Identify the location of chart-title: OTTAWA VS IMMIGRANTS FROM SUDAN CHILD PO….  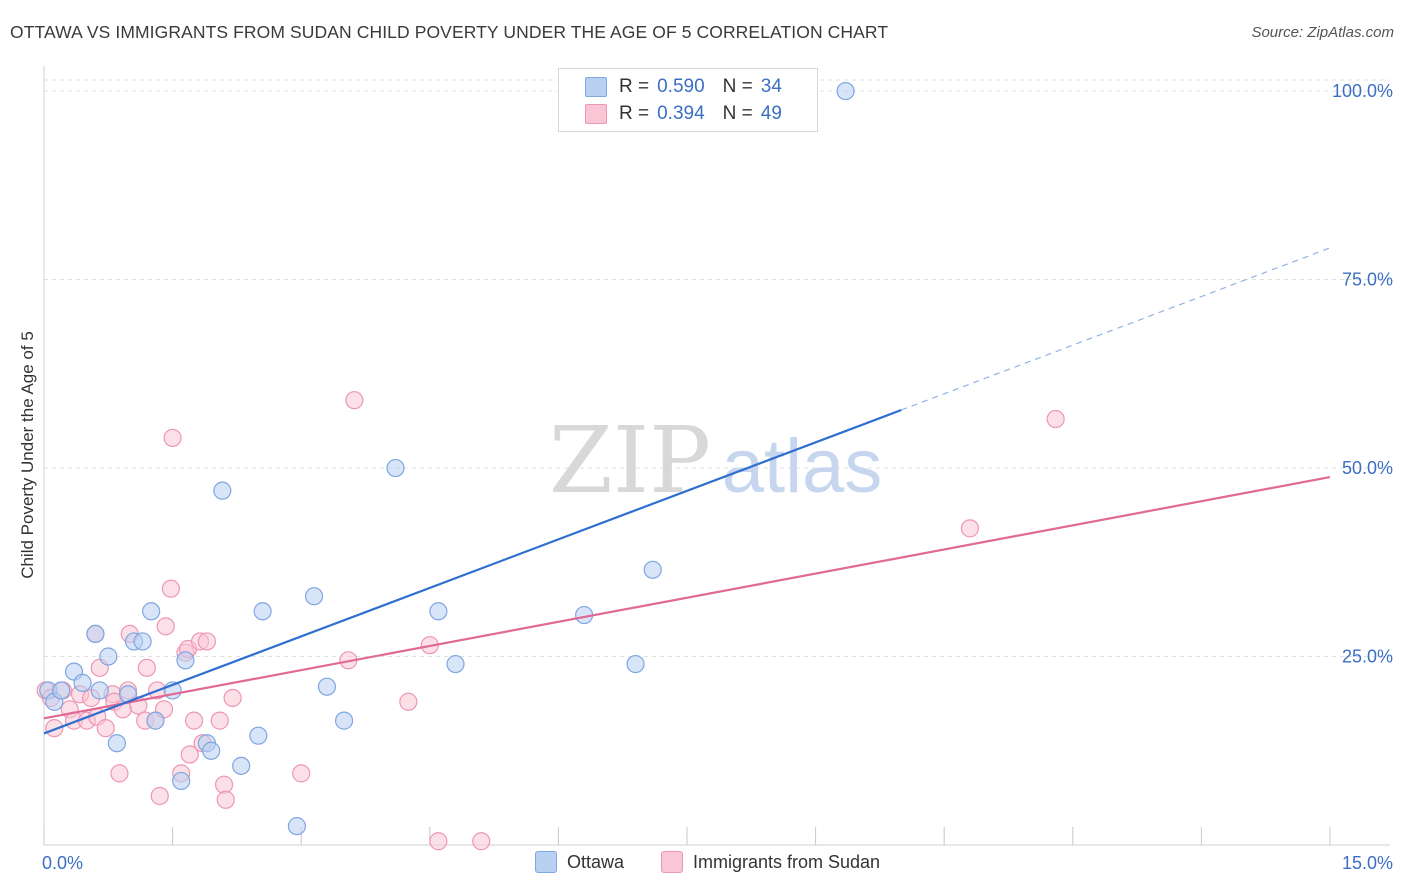
(449, 32).